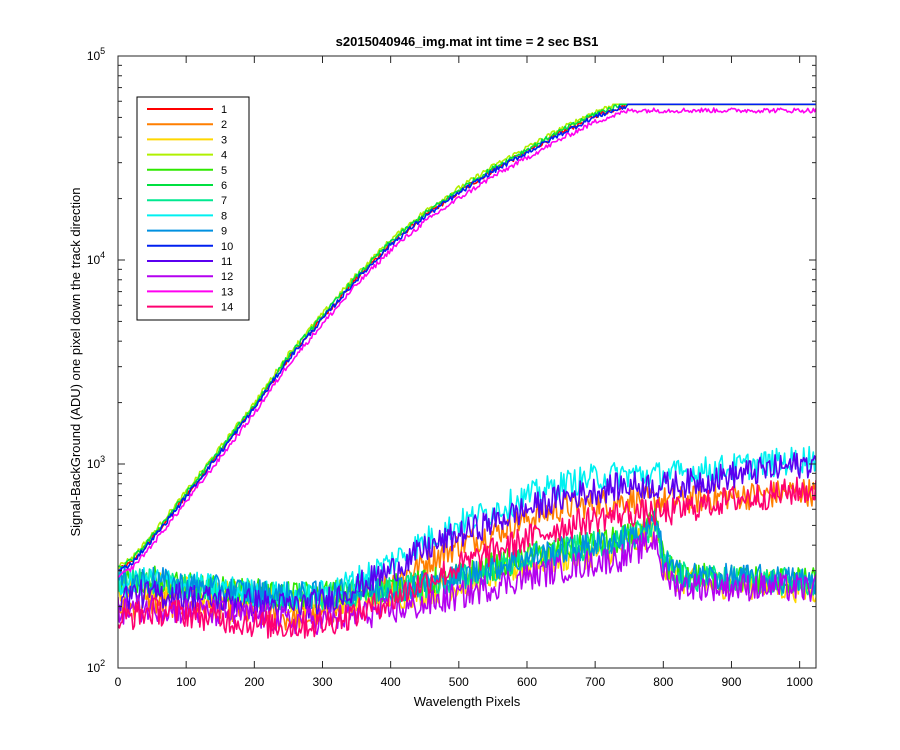 The image size is (900, 750). I want to click on x-tick-label: 900, so click(731, 682).